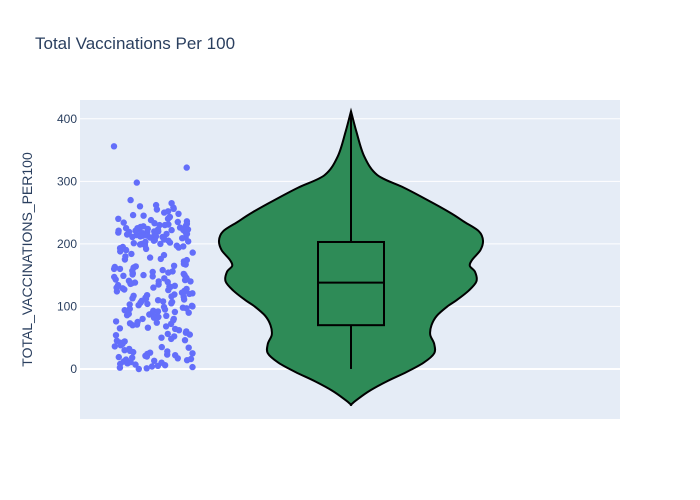 The image size is (700, 500). I want to click on y-tick-label: 400, so click(67, 119).